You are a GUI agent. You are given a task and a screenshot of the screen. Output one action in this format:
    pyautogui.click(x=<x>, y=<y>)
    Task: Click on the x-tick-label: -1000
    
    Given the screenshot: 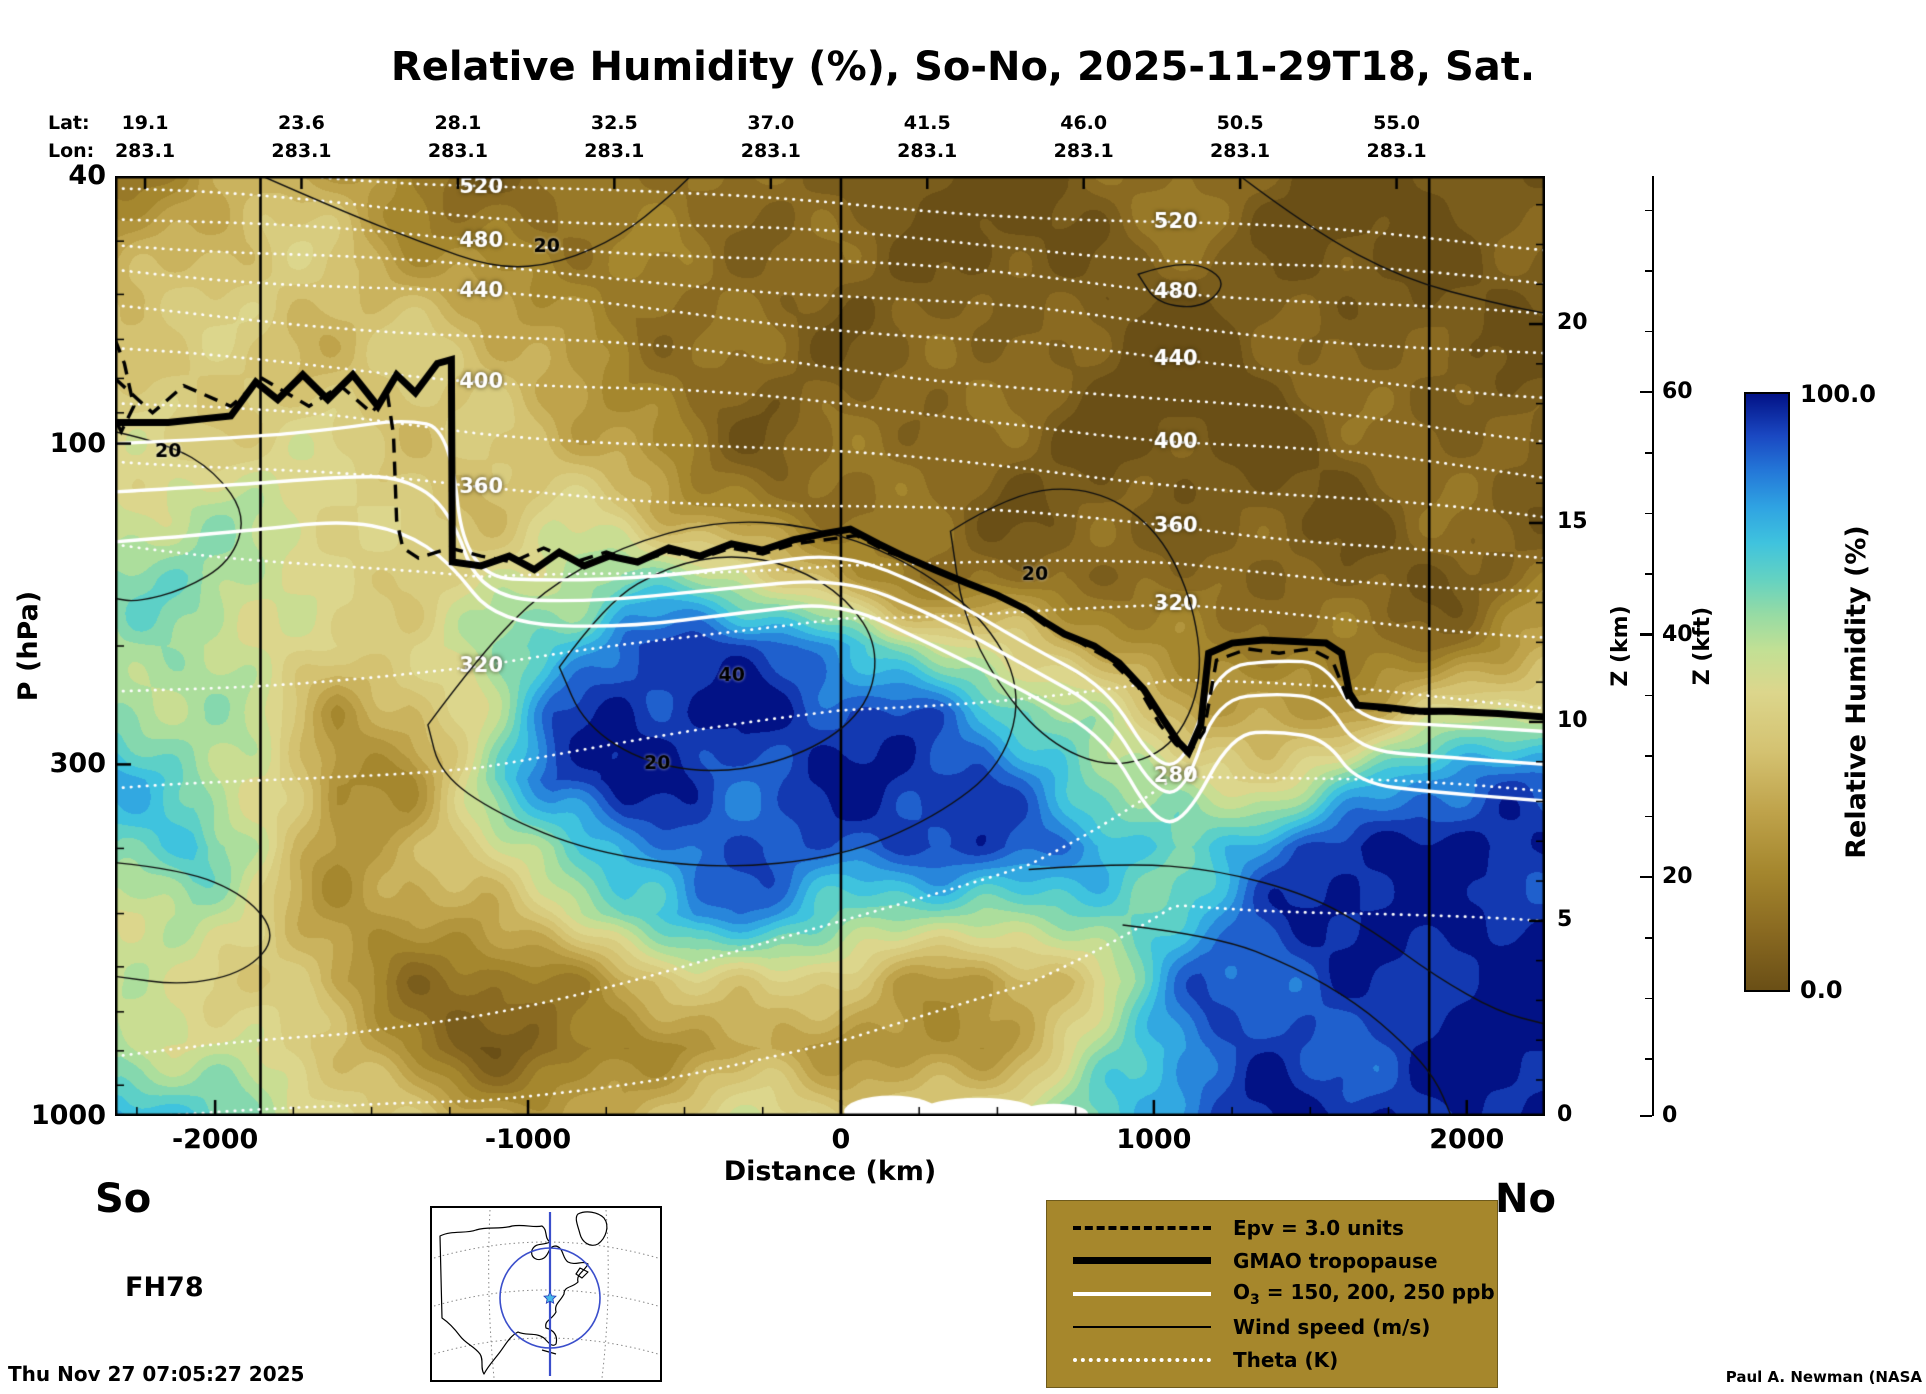 What is the action you would take?
    pyautogui.click(x=528, y=1139)
    